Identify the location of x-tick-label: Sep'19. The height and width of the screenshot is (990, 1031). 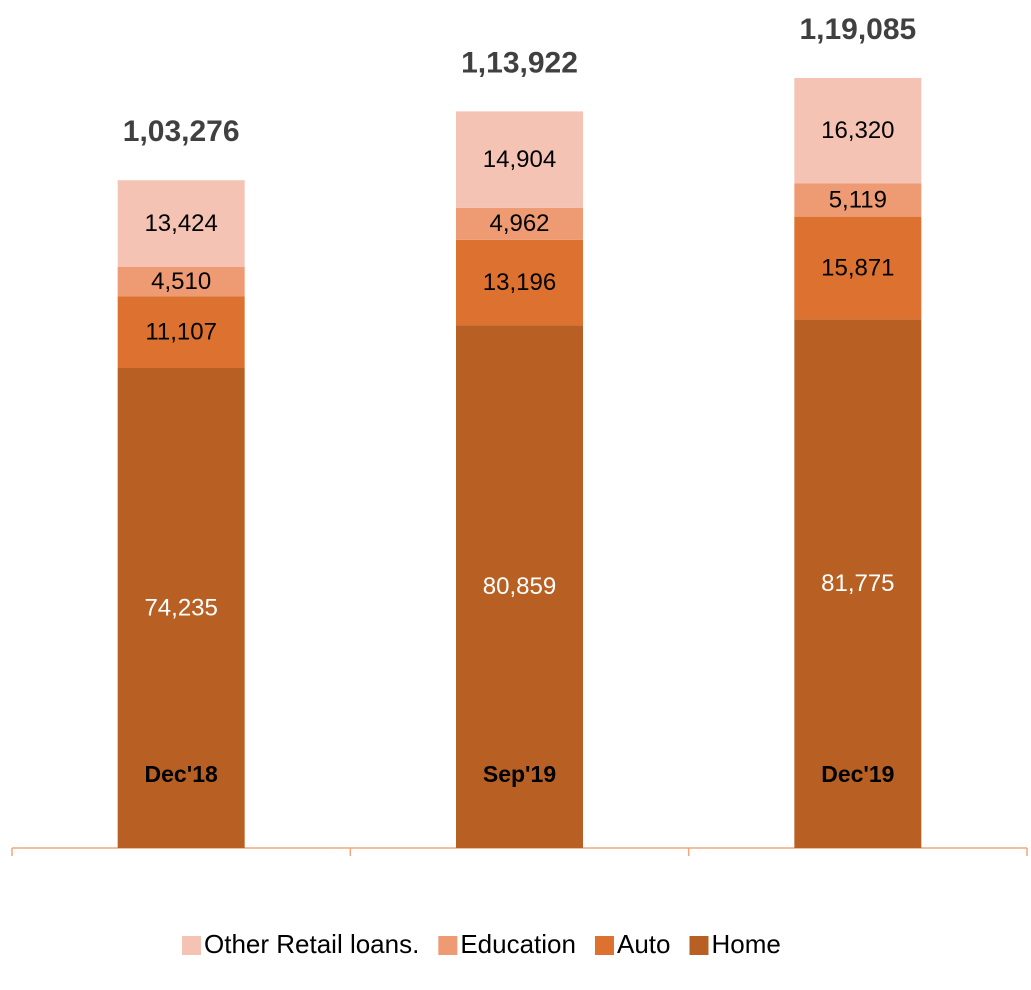
(519, 774).